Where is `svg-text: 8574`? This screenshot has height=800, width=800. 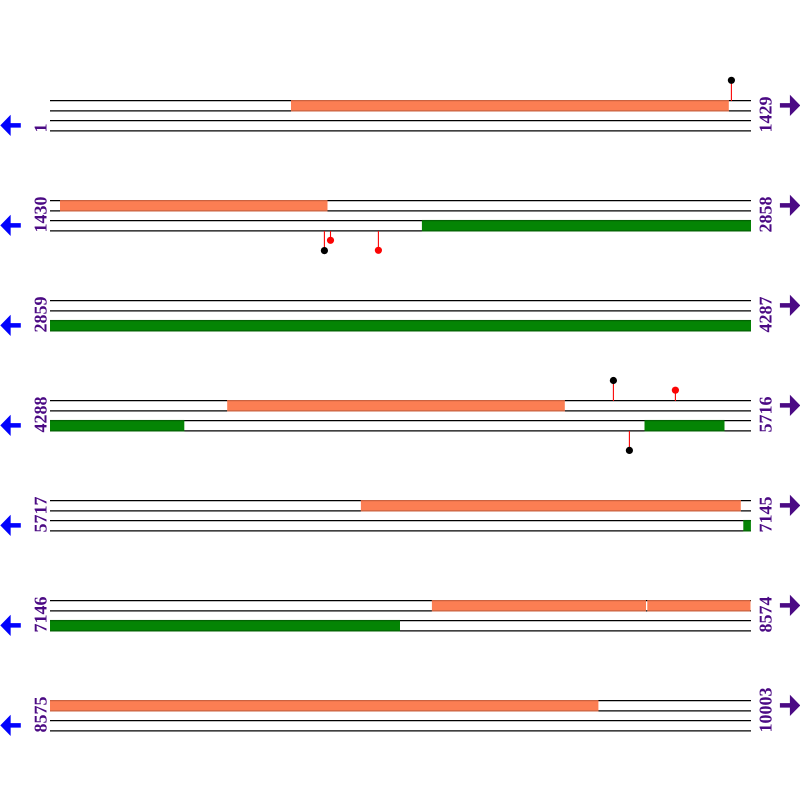 svg-text: 8574 is located at coordinates (765, 615).